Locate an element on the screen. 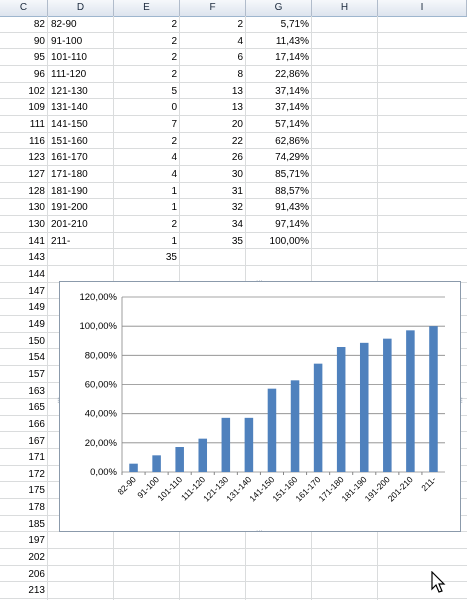  column-header-i: I is located at coordinates (422, 8).